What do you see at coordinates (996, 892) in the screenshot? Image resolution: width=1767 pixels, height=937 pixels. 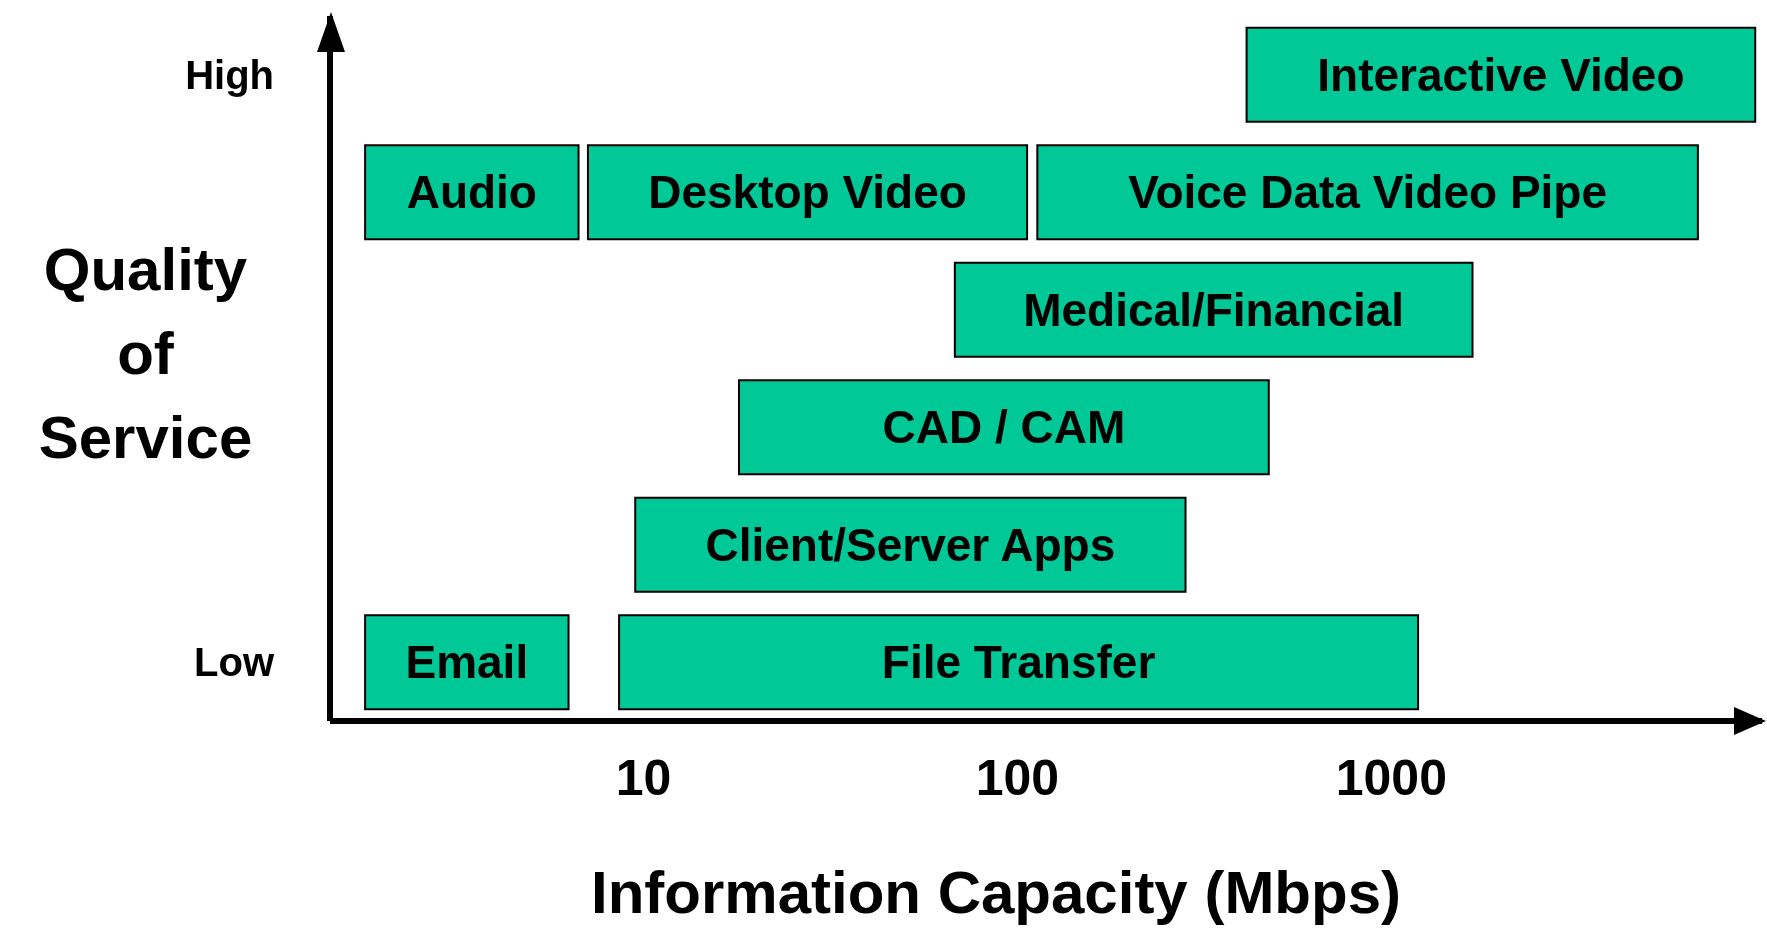 I see `x-axis-title: Information Capacity (Mbps)` at bounding box center [996, 892].